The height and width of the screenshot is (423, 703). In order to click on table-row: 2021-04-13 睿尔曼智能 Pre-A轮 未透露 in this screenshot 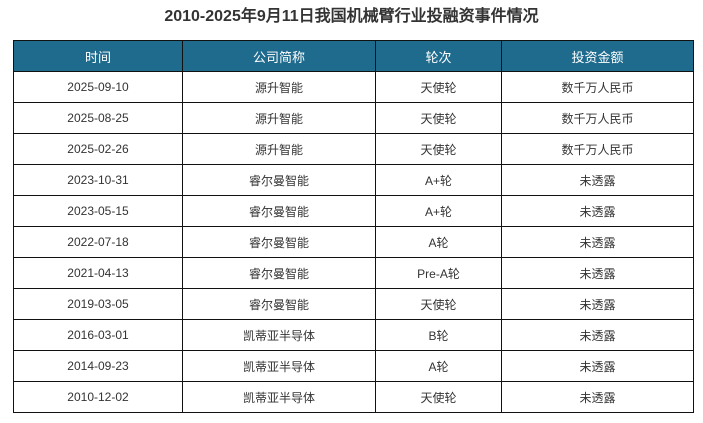, I will do `click(353, 273)`.